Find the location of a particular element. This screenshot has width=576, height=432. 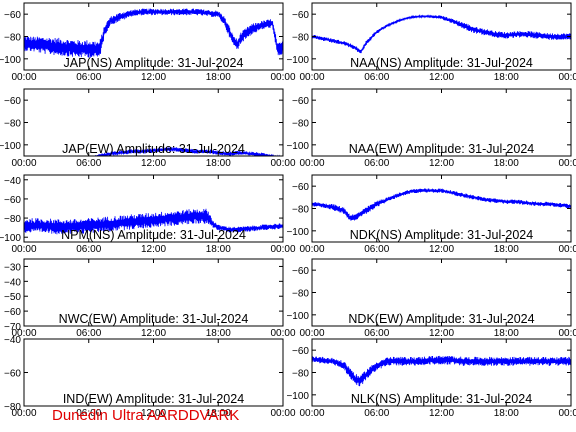

panel-title: NWC(EW) Amplitude: 31-Jul-2024 is located at coordinates (154, 319).